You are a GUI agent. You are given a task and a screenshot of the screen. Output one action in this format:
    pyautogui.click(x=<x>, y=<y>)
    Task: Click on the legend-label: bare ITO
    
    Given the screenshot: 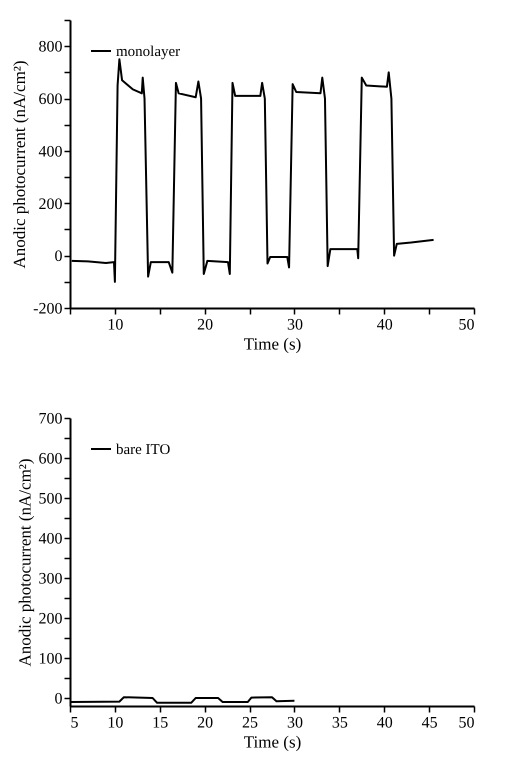 What is the action you would take?
    pyautogui.click(x=143, y=450)
    